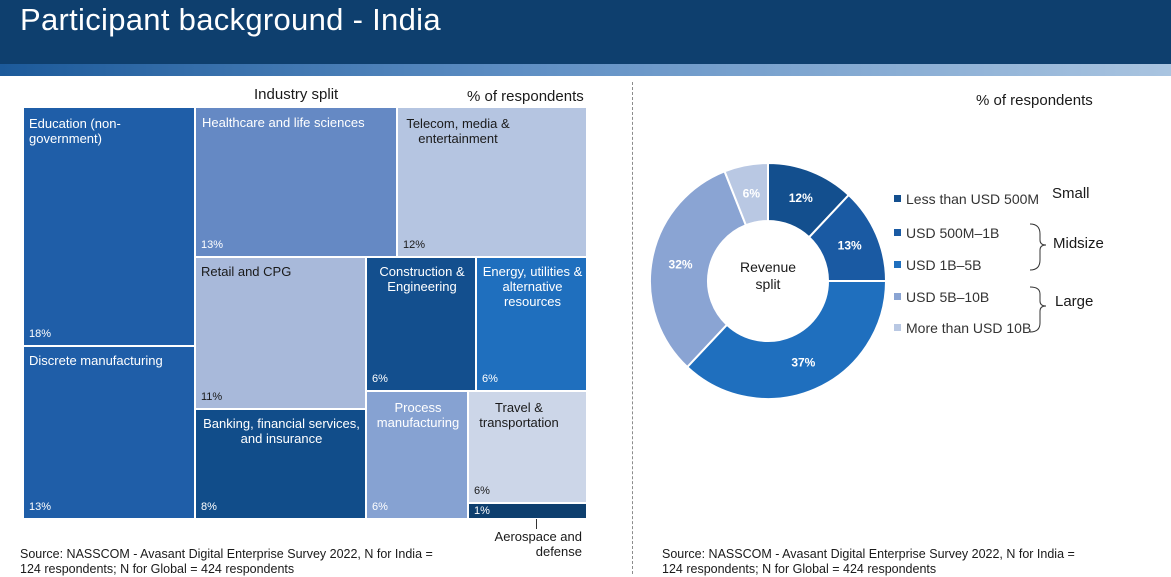 This screenshot has height=577, width=1171. What do you see at coordinates (414, 245) in the screenshot?
I see `treemap-cell-value: 12%` at bounding box center [414, 245].